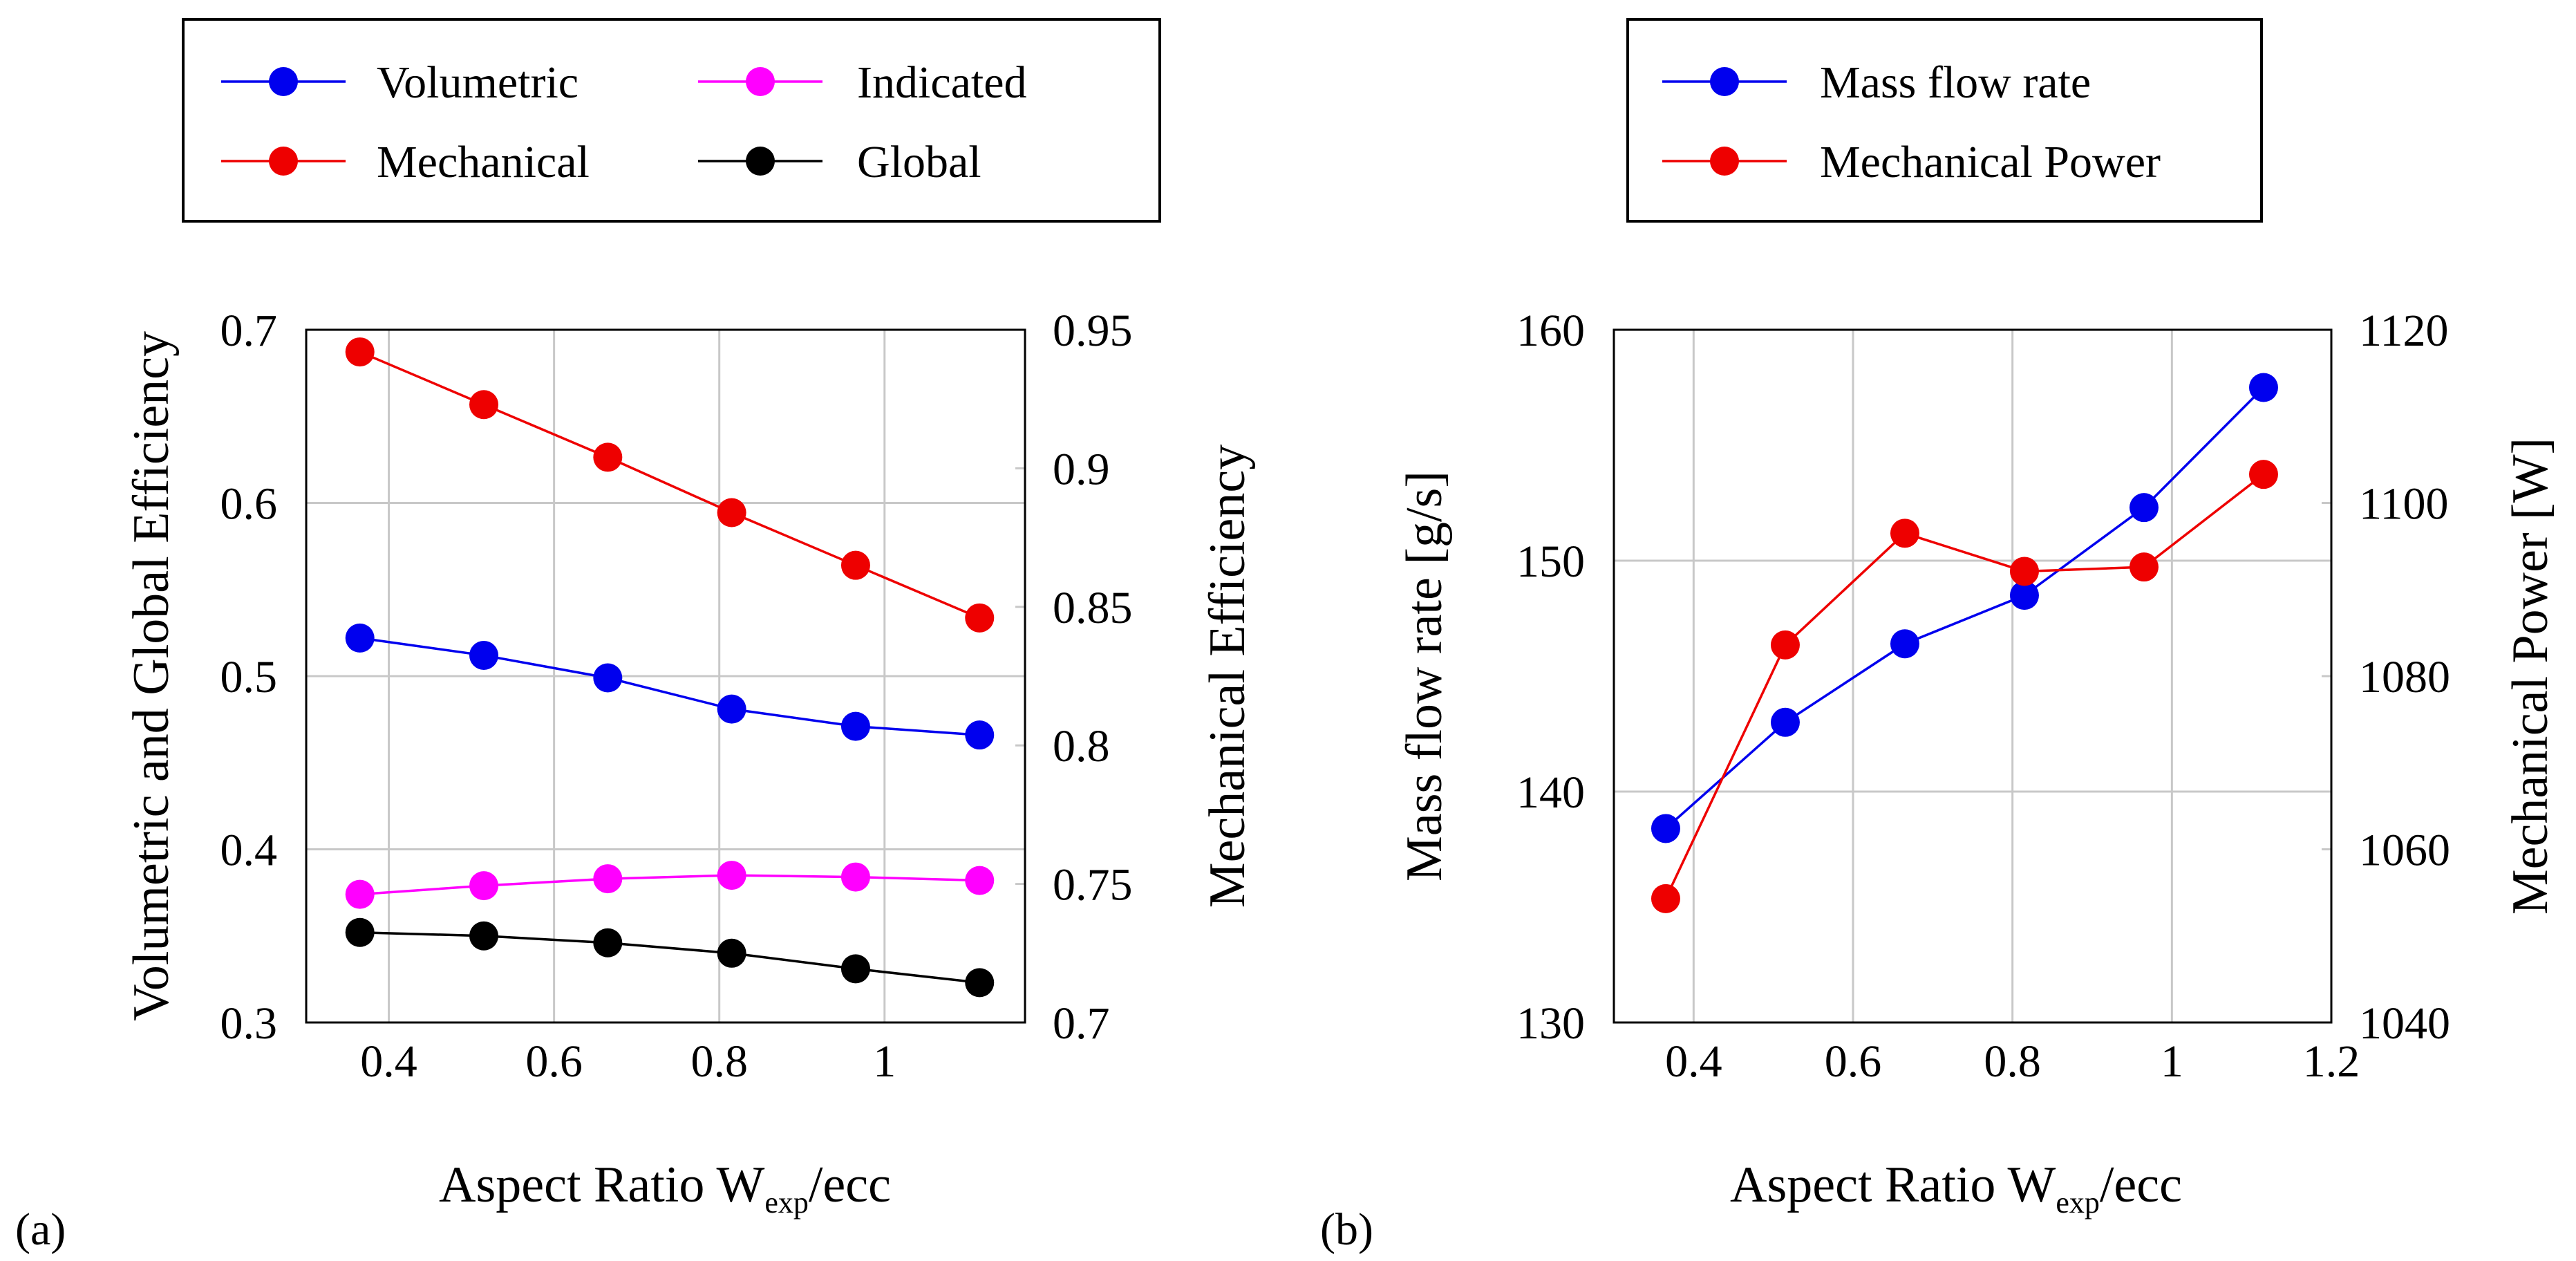 Image resolution: width=2576 pixels, height=1261 pixels. I want to click on legend-b-mech-power-label: Mechanical Power, so click(1990, 162).